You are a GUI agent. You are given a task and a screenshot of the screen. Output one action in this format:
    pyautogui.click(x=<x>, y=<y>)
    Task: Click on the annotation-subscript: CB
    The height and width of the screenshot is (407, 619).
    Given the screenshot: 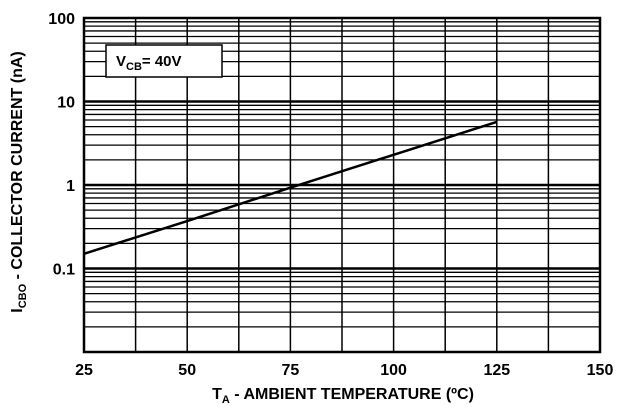 What is the action you would take?
    pyautogui.click(x=134, y=67)
    